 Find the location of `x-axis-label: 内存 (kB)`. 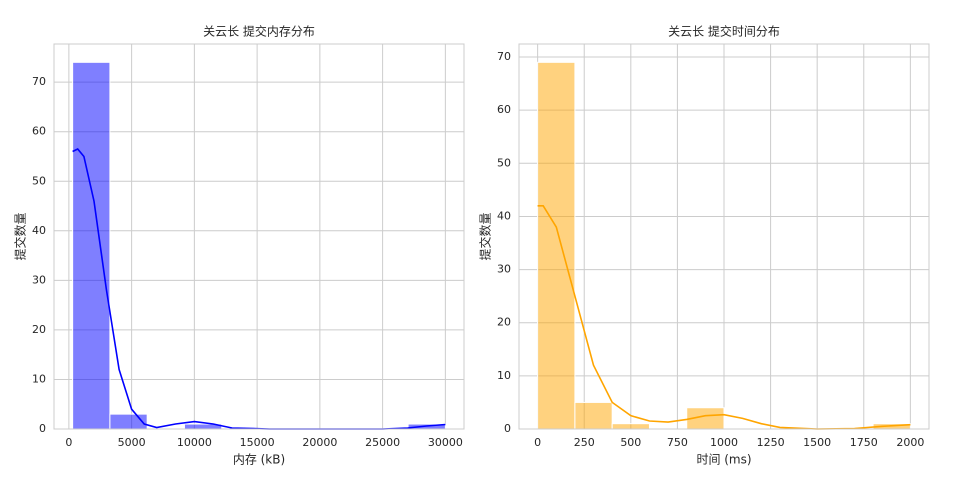

x-axis-label: 内存 (kB) is located at coordinates (259, 460).